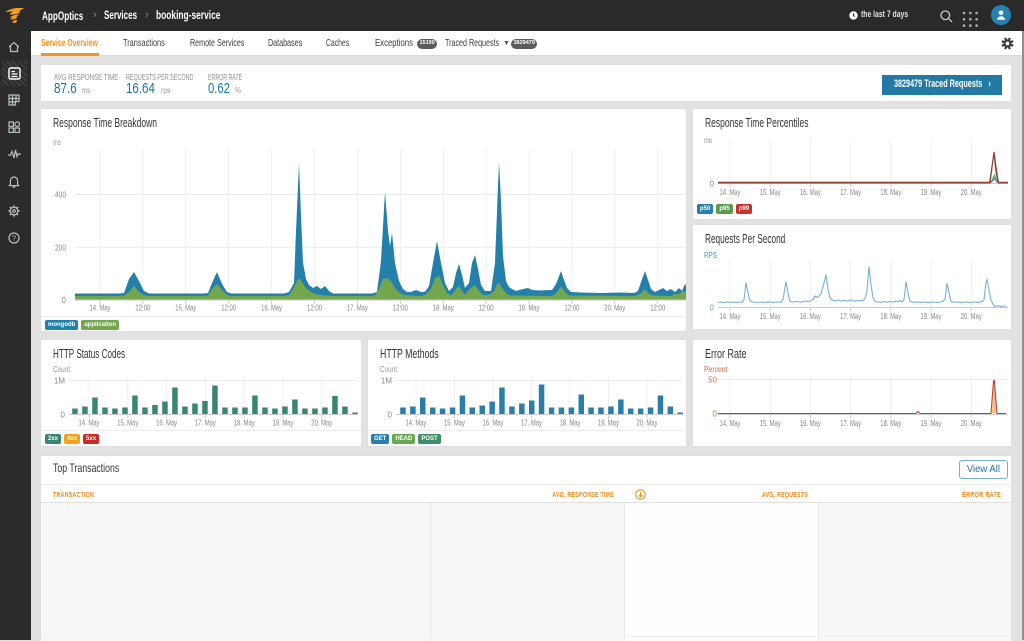  I want to click on svg-text: 400, so click(60, 195).